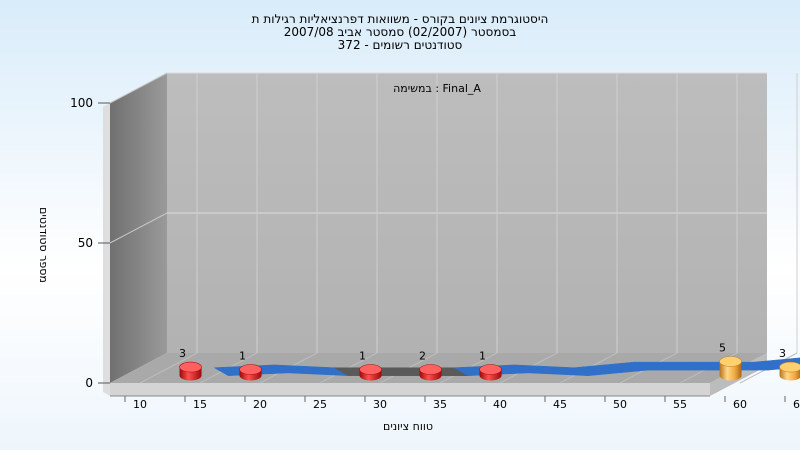  I want to click on bar-body, so click(730, 371).